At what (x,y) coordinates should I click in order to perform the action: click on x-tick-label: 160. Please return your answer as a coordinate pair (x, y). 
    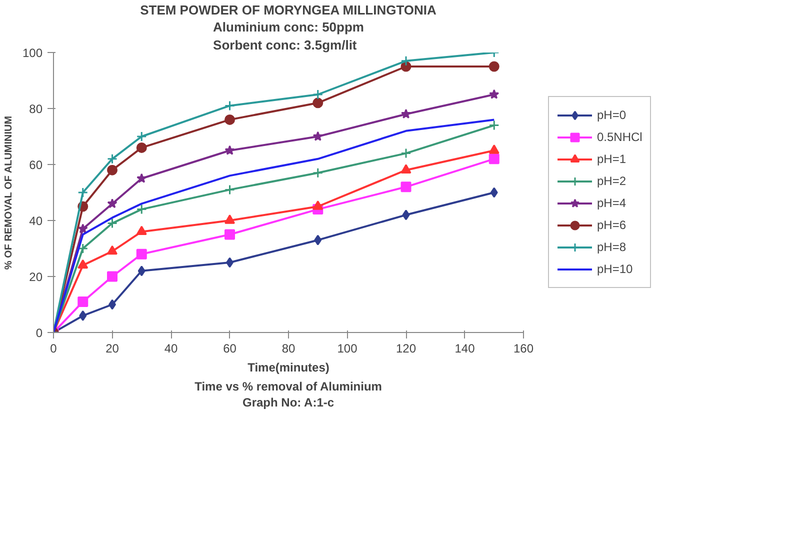
    Looking at the image, I should click on (523, 349).